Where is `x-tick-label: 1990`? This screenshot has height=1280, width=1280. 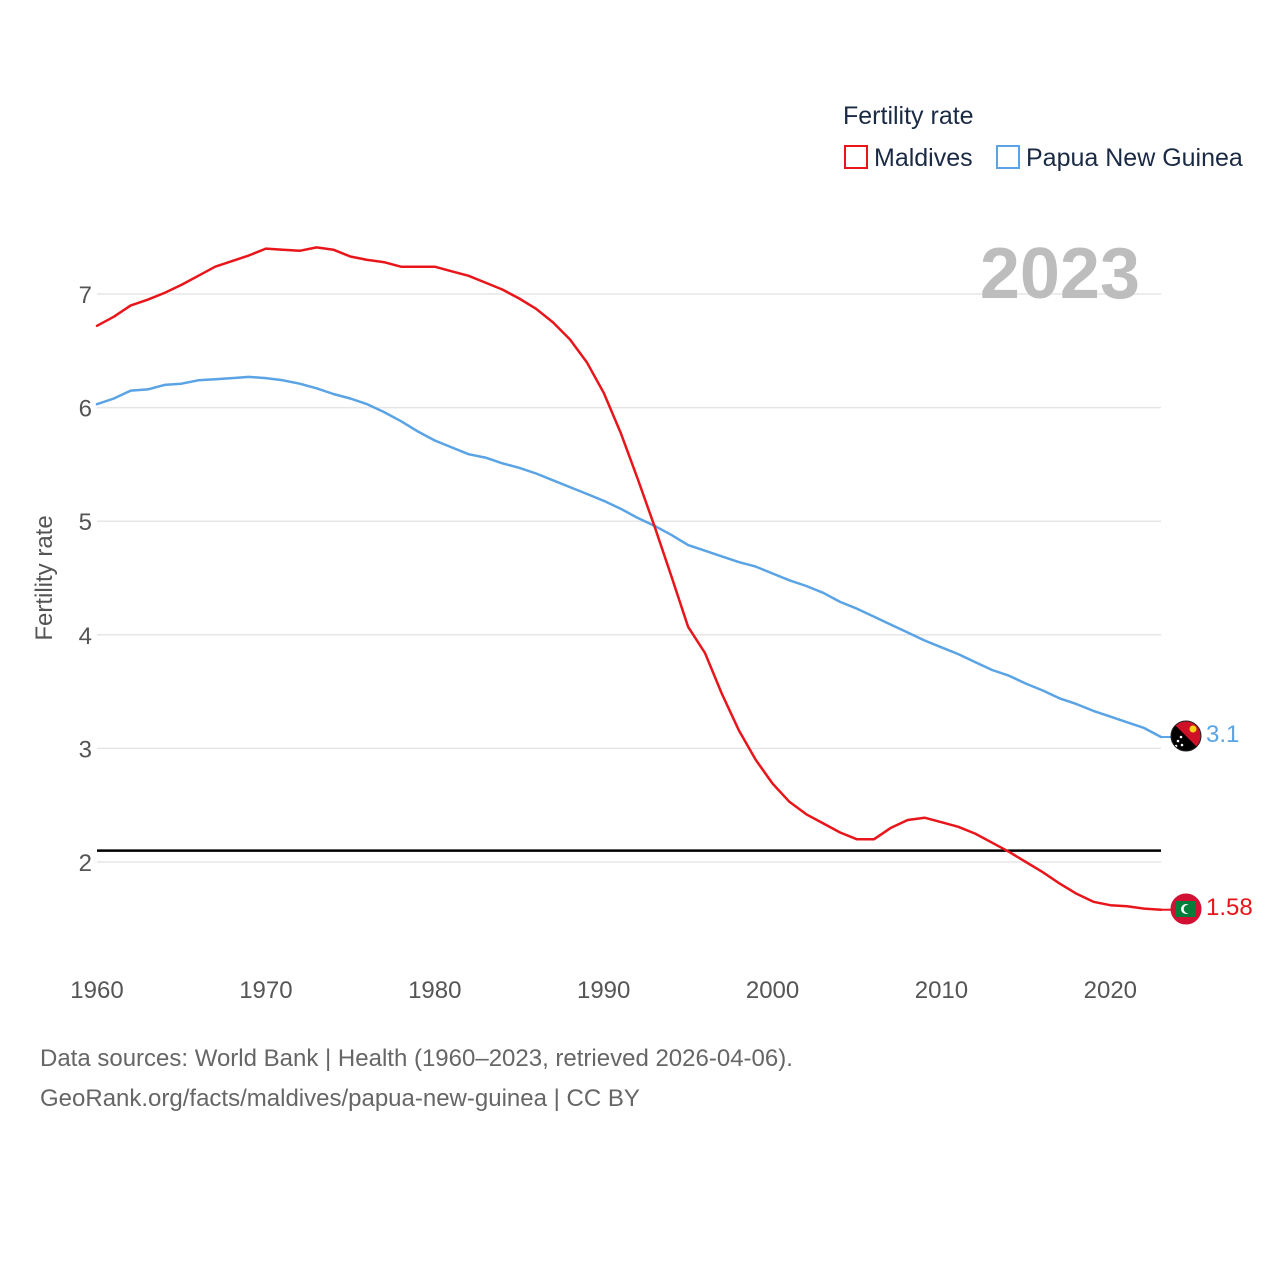 x-tick-label: 1990 is located at coordinates (603, 990).